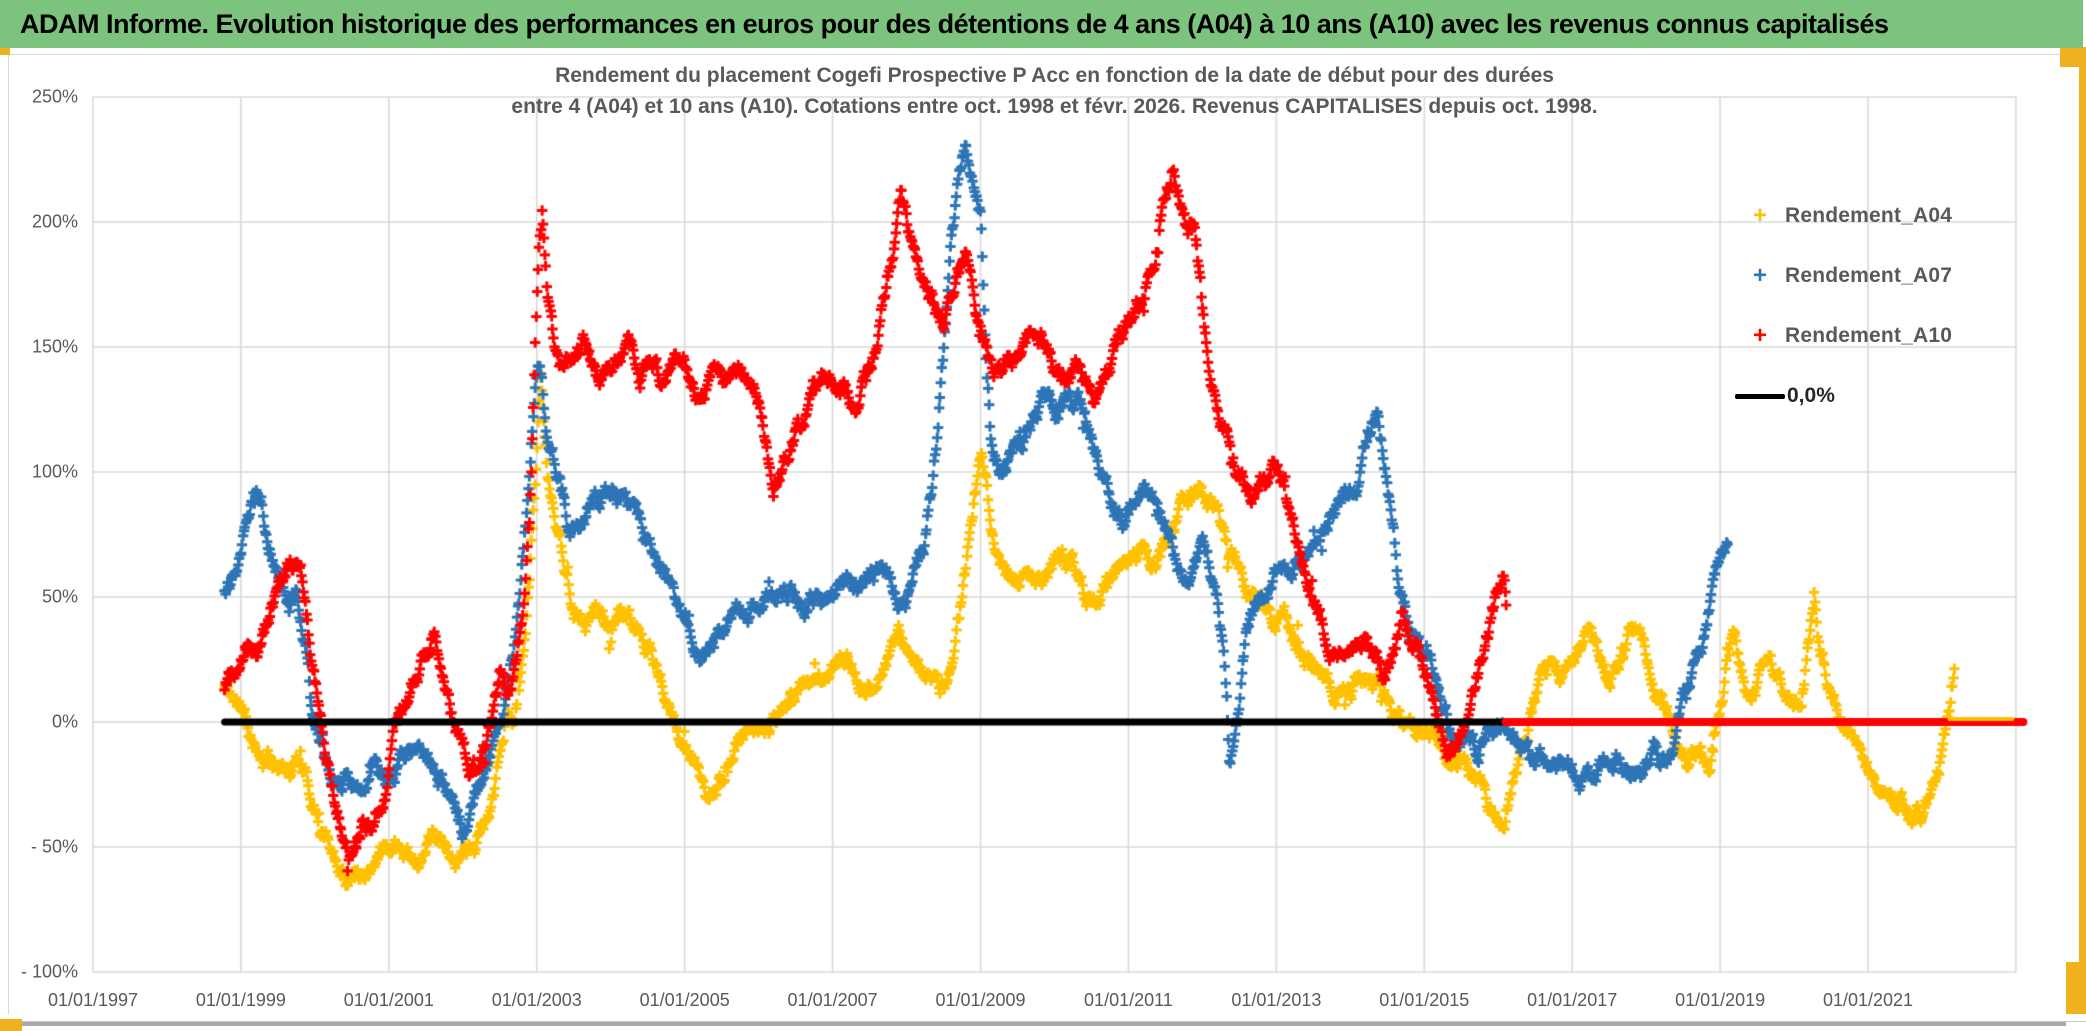 This screenshot has height=1031, width=2086. Describe the element at coordinates (54, 471) in the screenshot. I see `y-axis-tick-label: 100%` at that location.